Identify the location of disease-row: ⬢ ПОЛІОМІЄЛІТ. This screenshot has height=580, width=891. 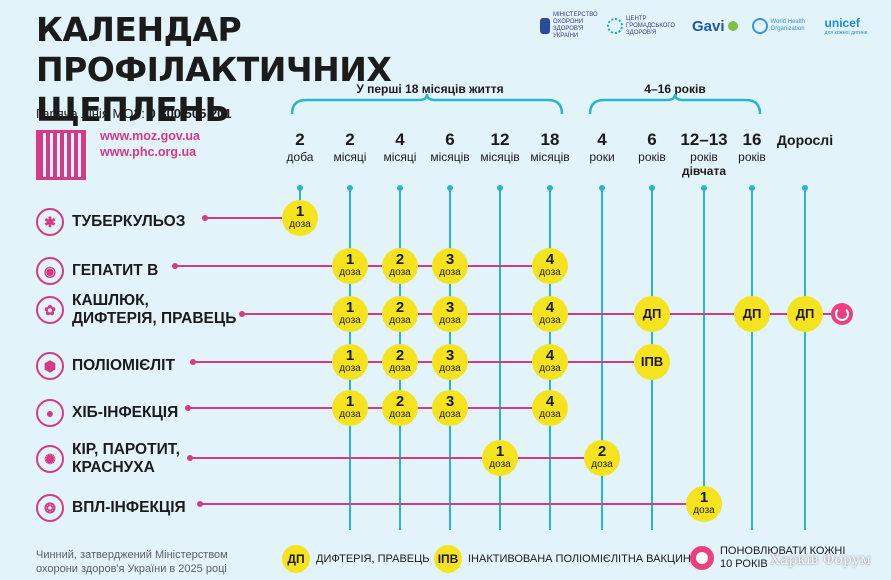
(105, 366).